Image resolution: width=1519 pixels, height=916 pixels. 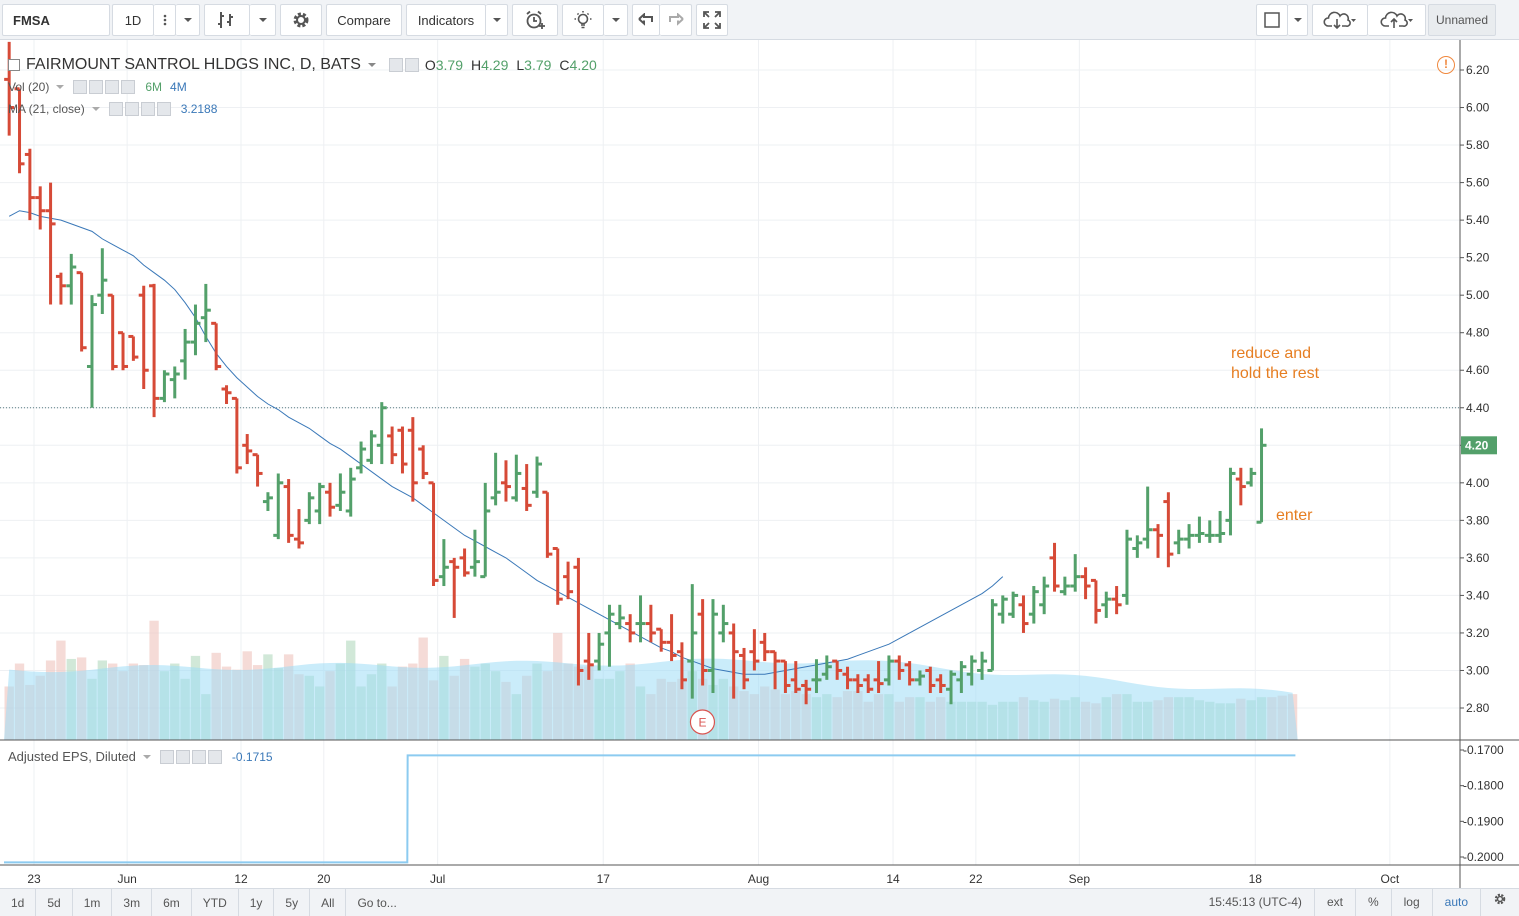 I want to click on high-value: 4.29, so click(x=495, y=65).